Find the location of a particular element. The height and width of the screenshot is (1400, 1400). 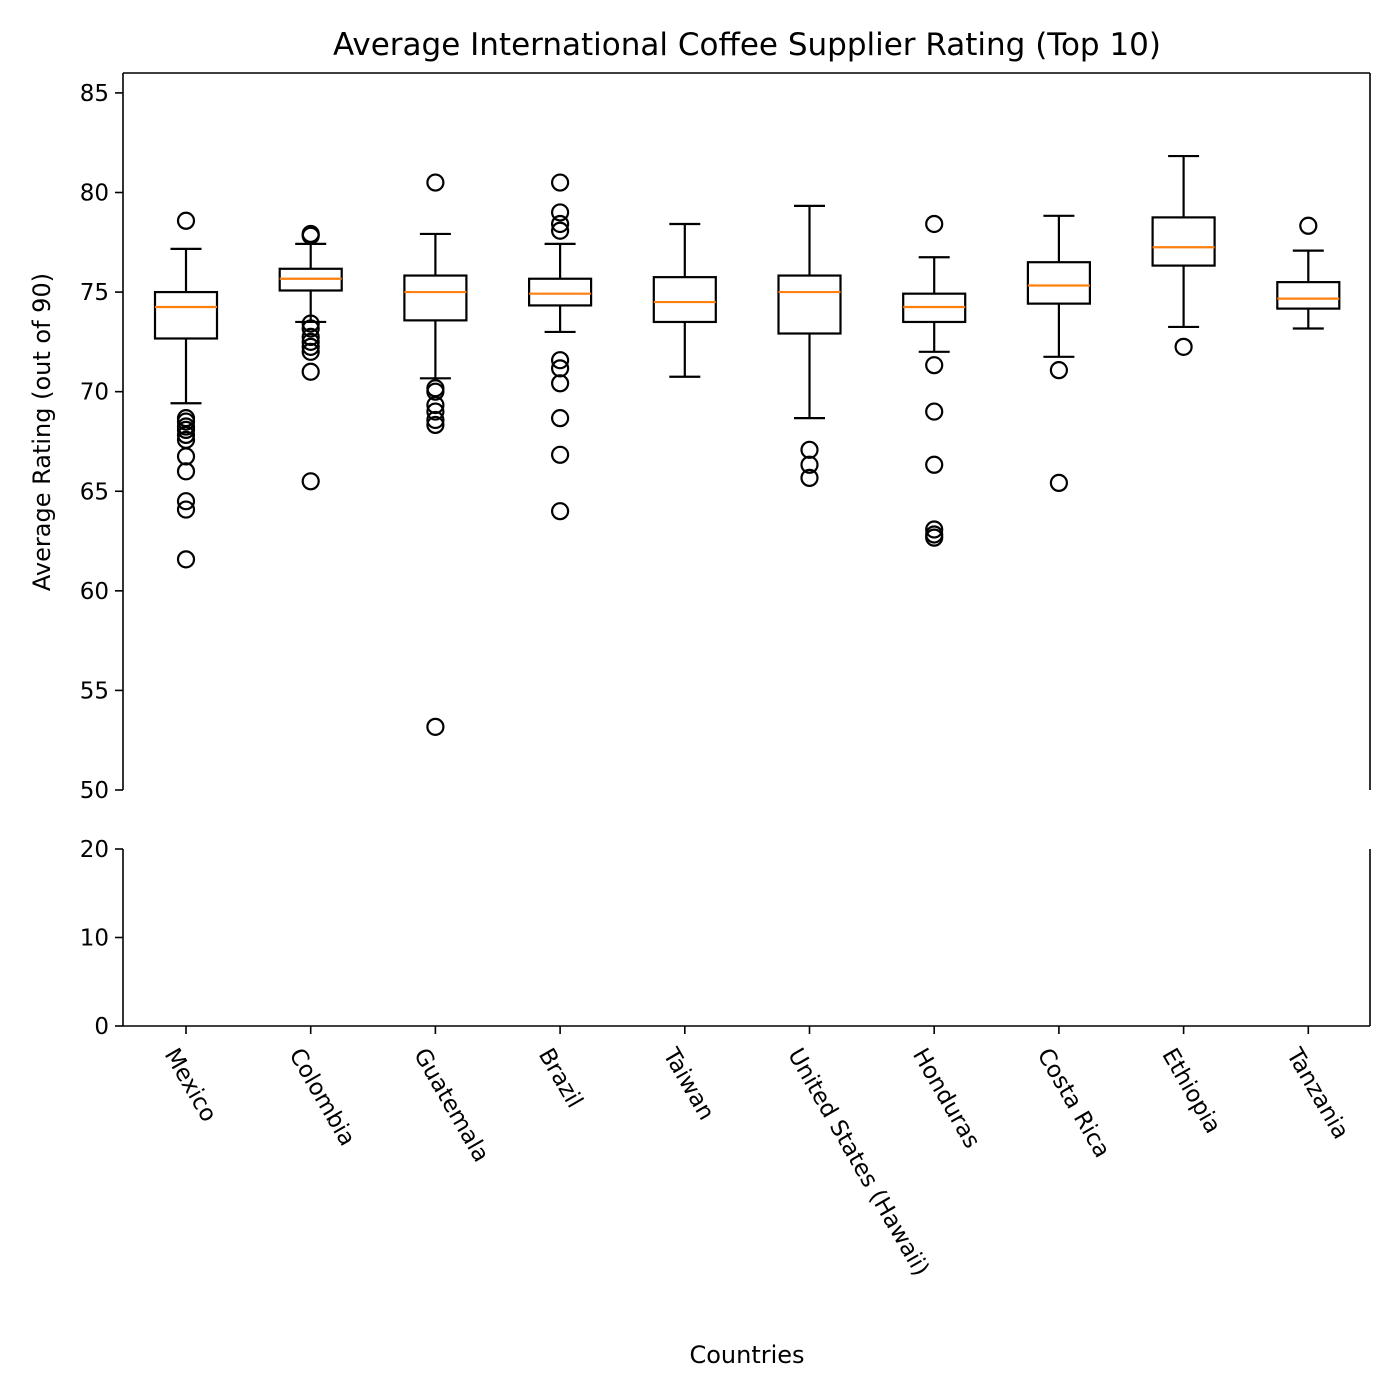

box-united-states-hawaii is located at coordinates (809, 346).